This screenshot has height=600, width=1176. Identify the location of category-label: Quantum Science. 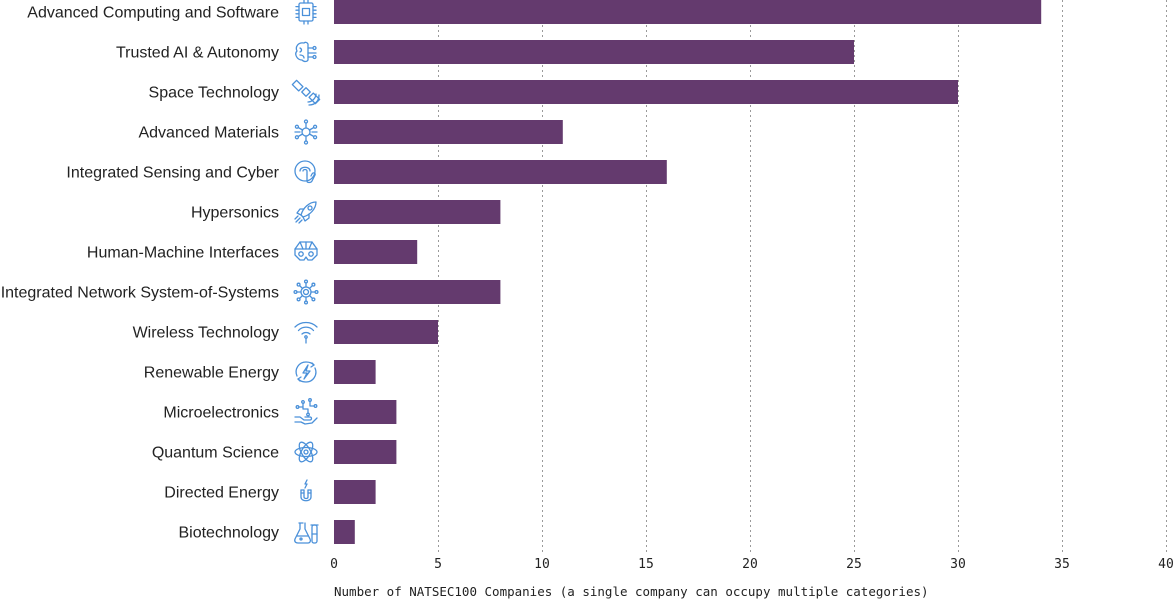
(215, 453).